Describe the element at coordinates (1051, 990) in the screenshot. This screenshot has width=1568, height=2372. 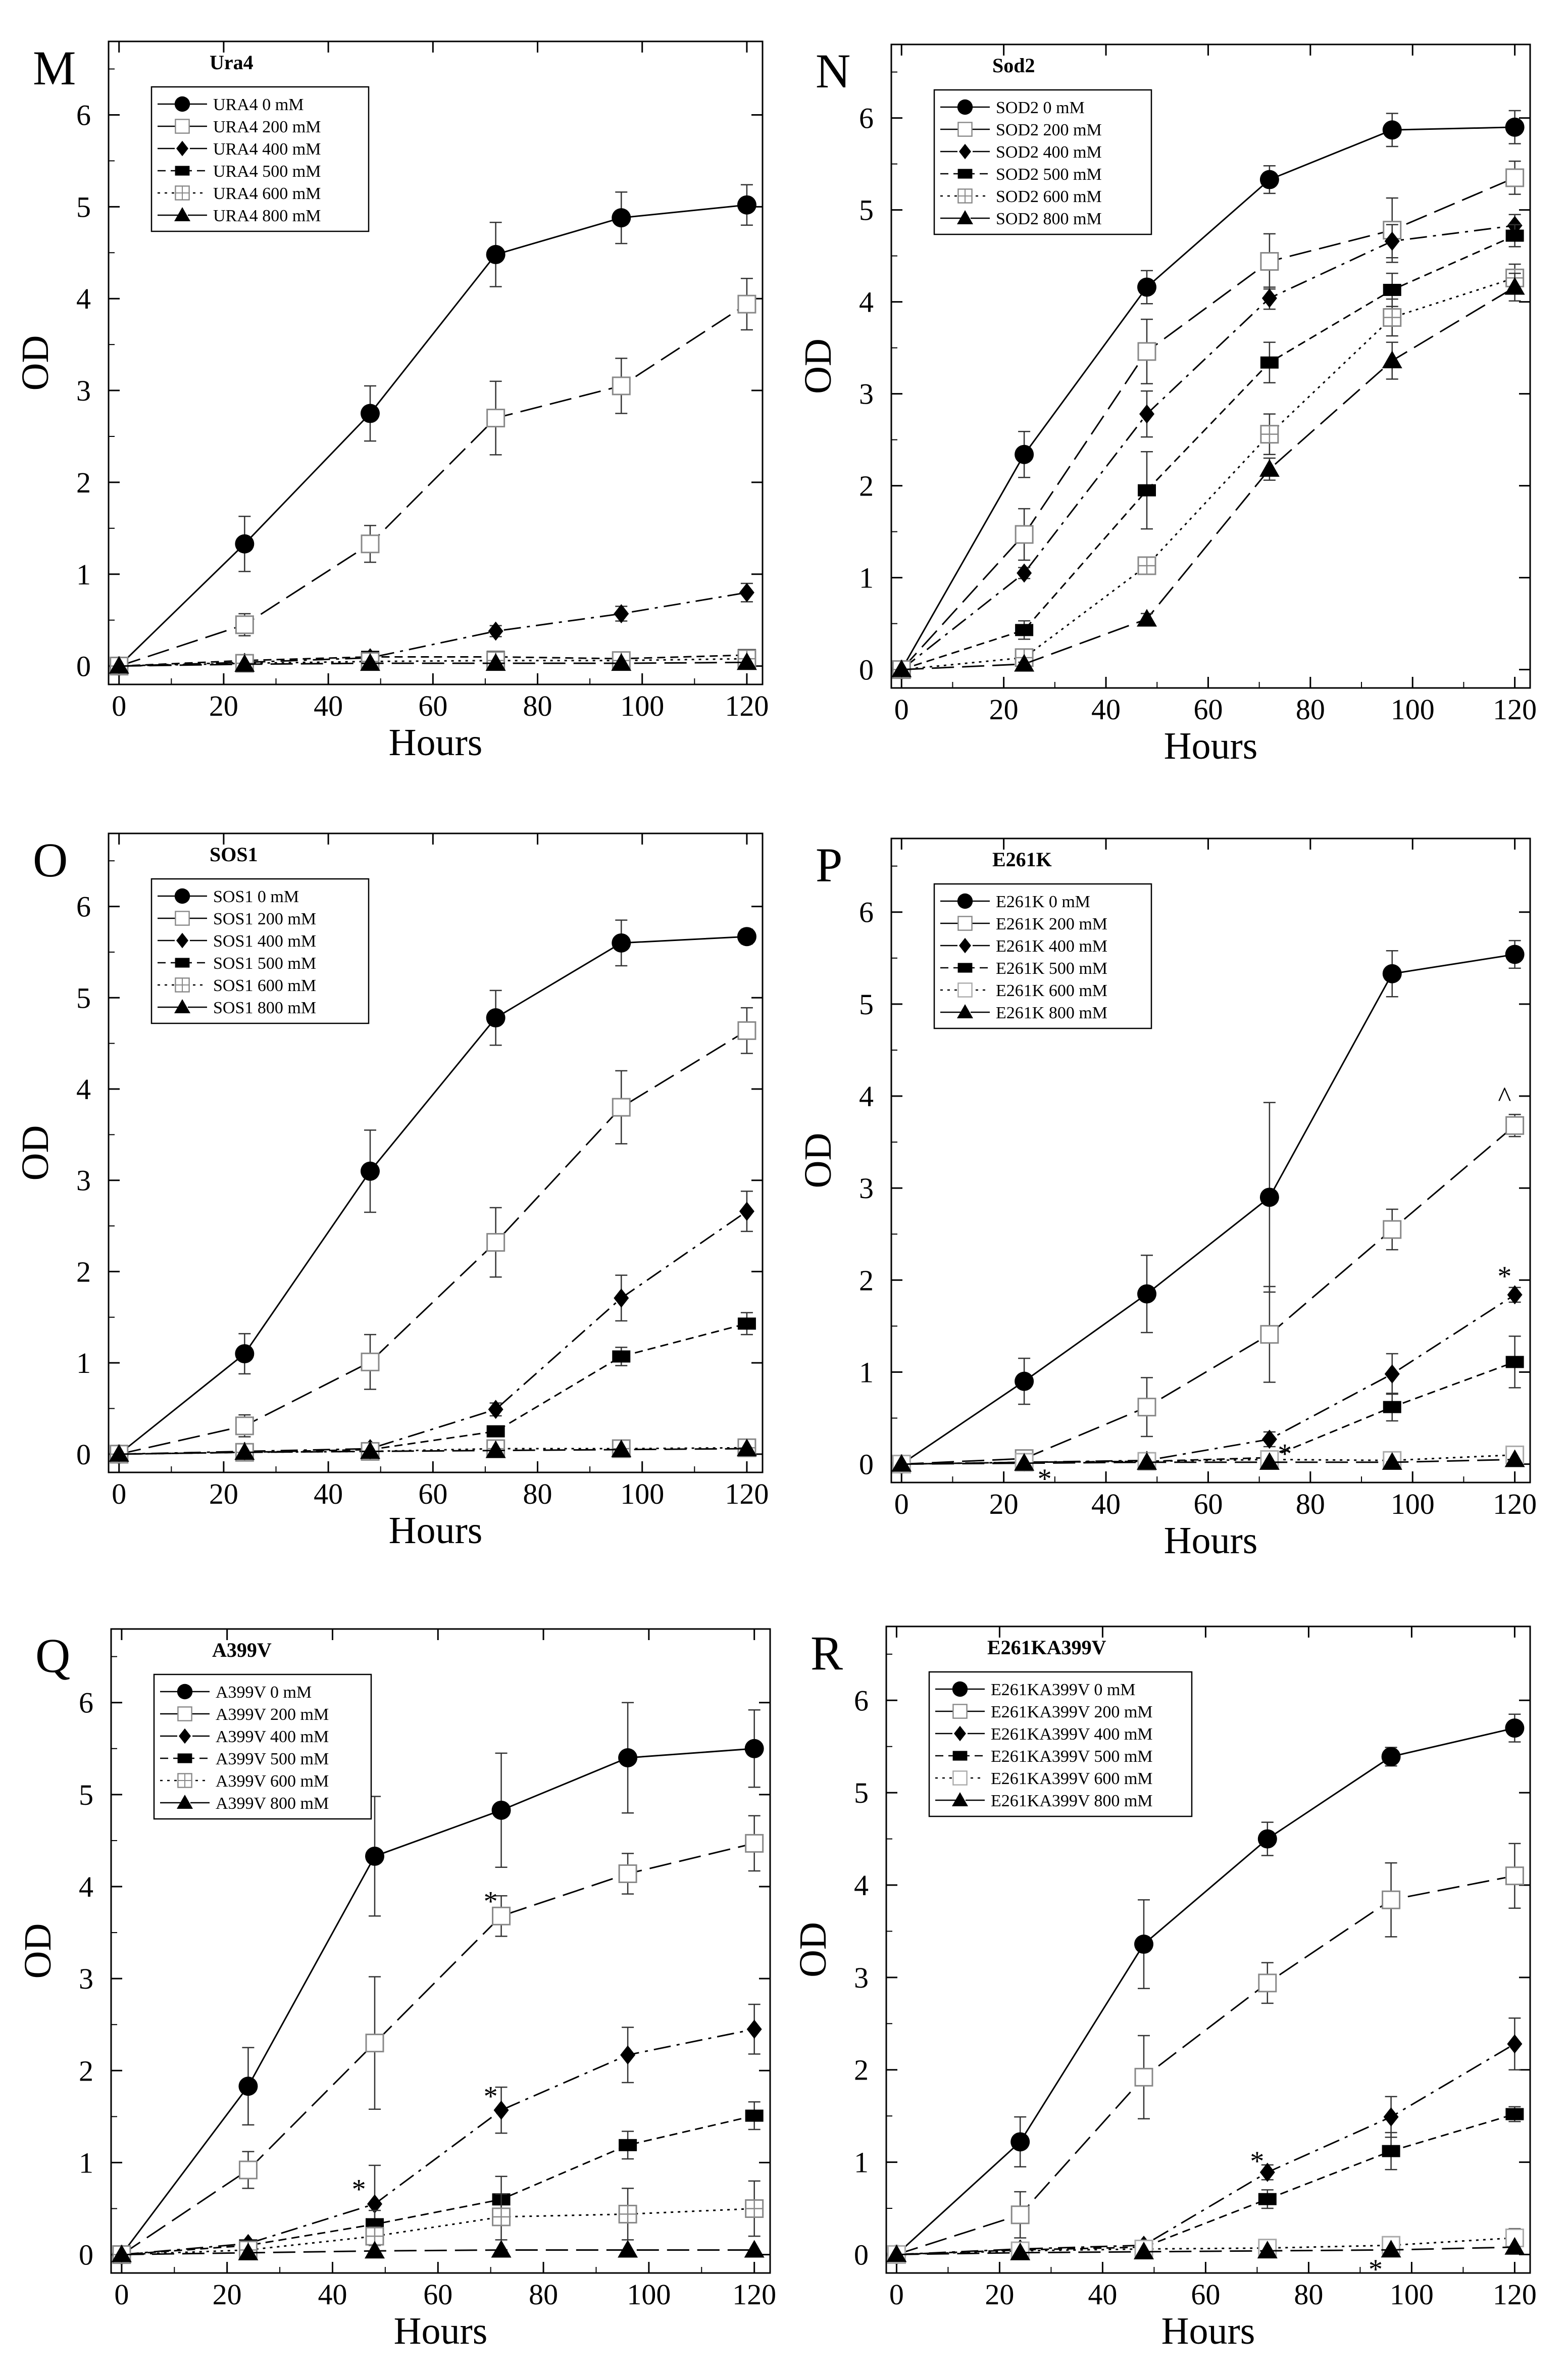
I see `legend-label: E261K 600 mM` at that location.